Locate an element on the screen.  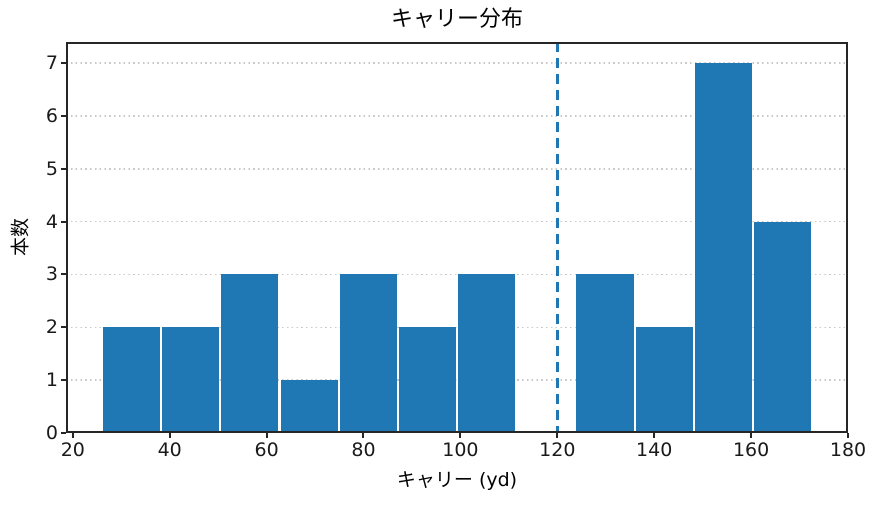
y-tick-label: 2 is located at coordinates (51, 327).